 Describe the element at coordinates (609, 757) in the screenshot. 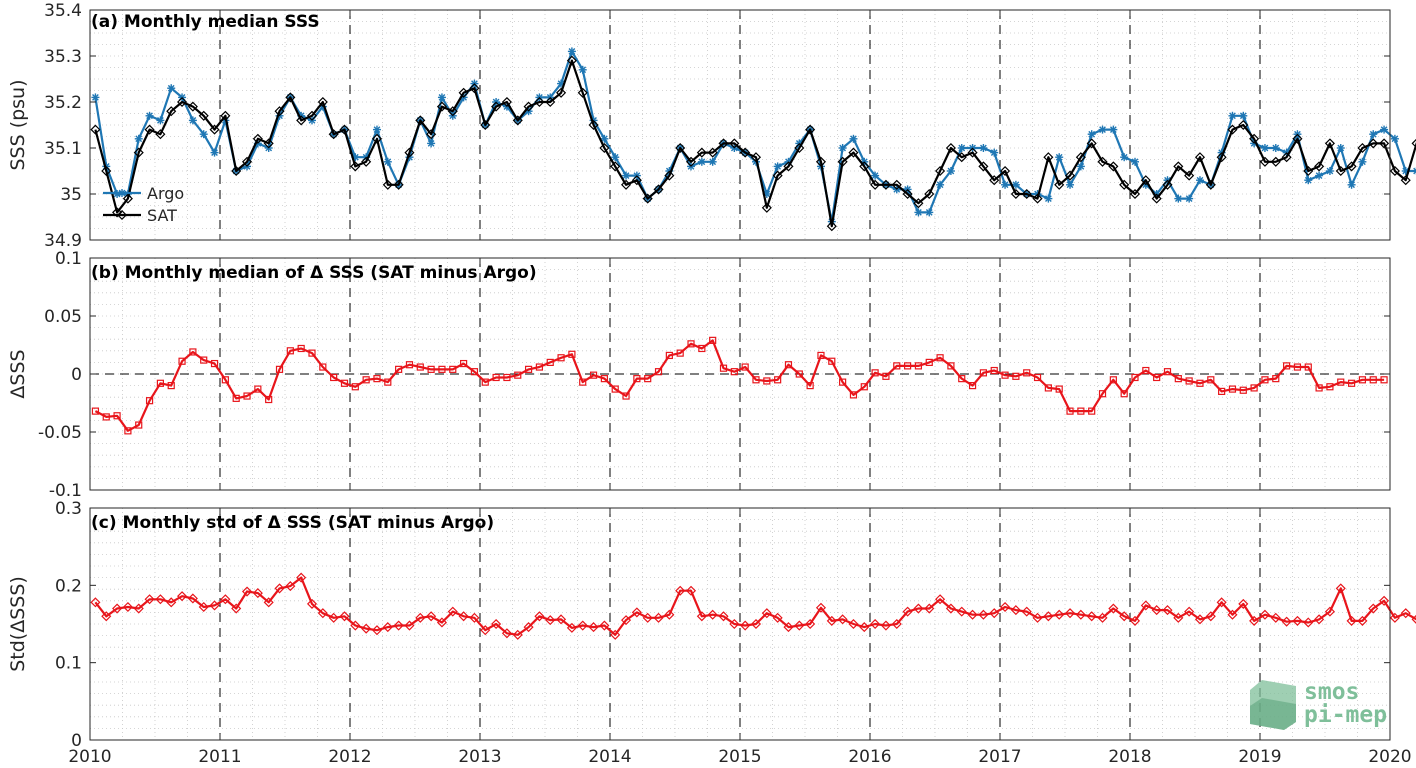

I see `x-tick-label: 2014` at that location.